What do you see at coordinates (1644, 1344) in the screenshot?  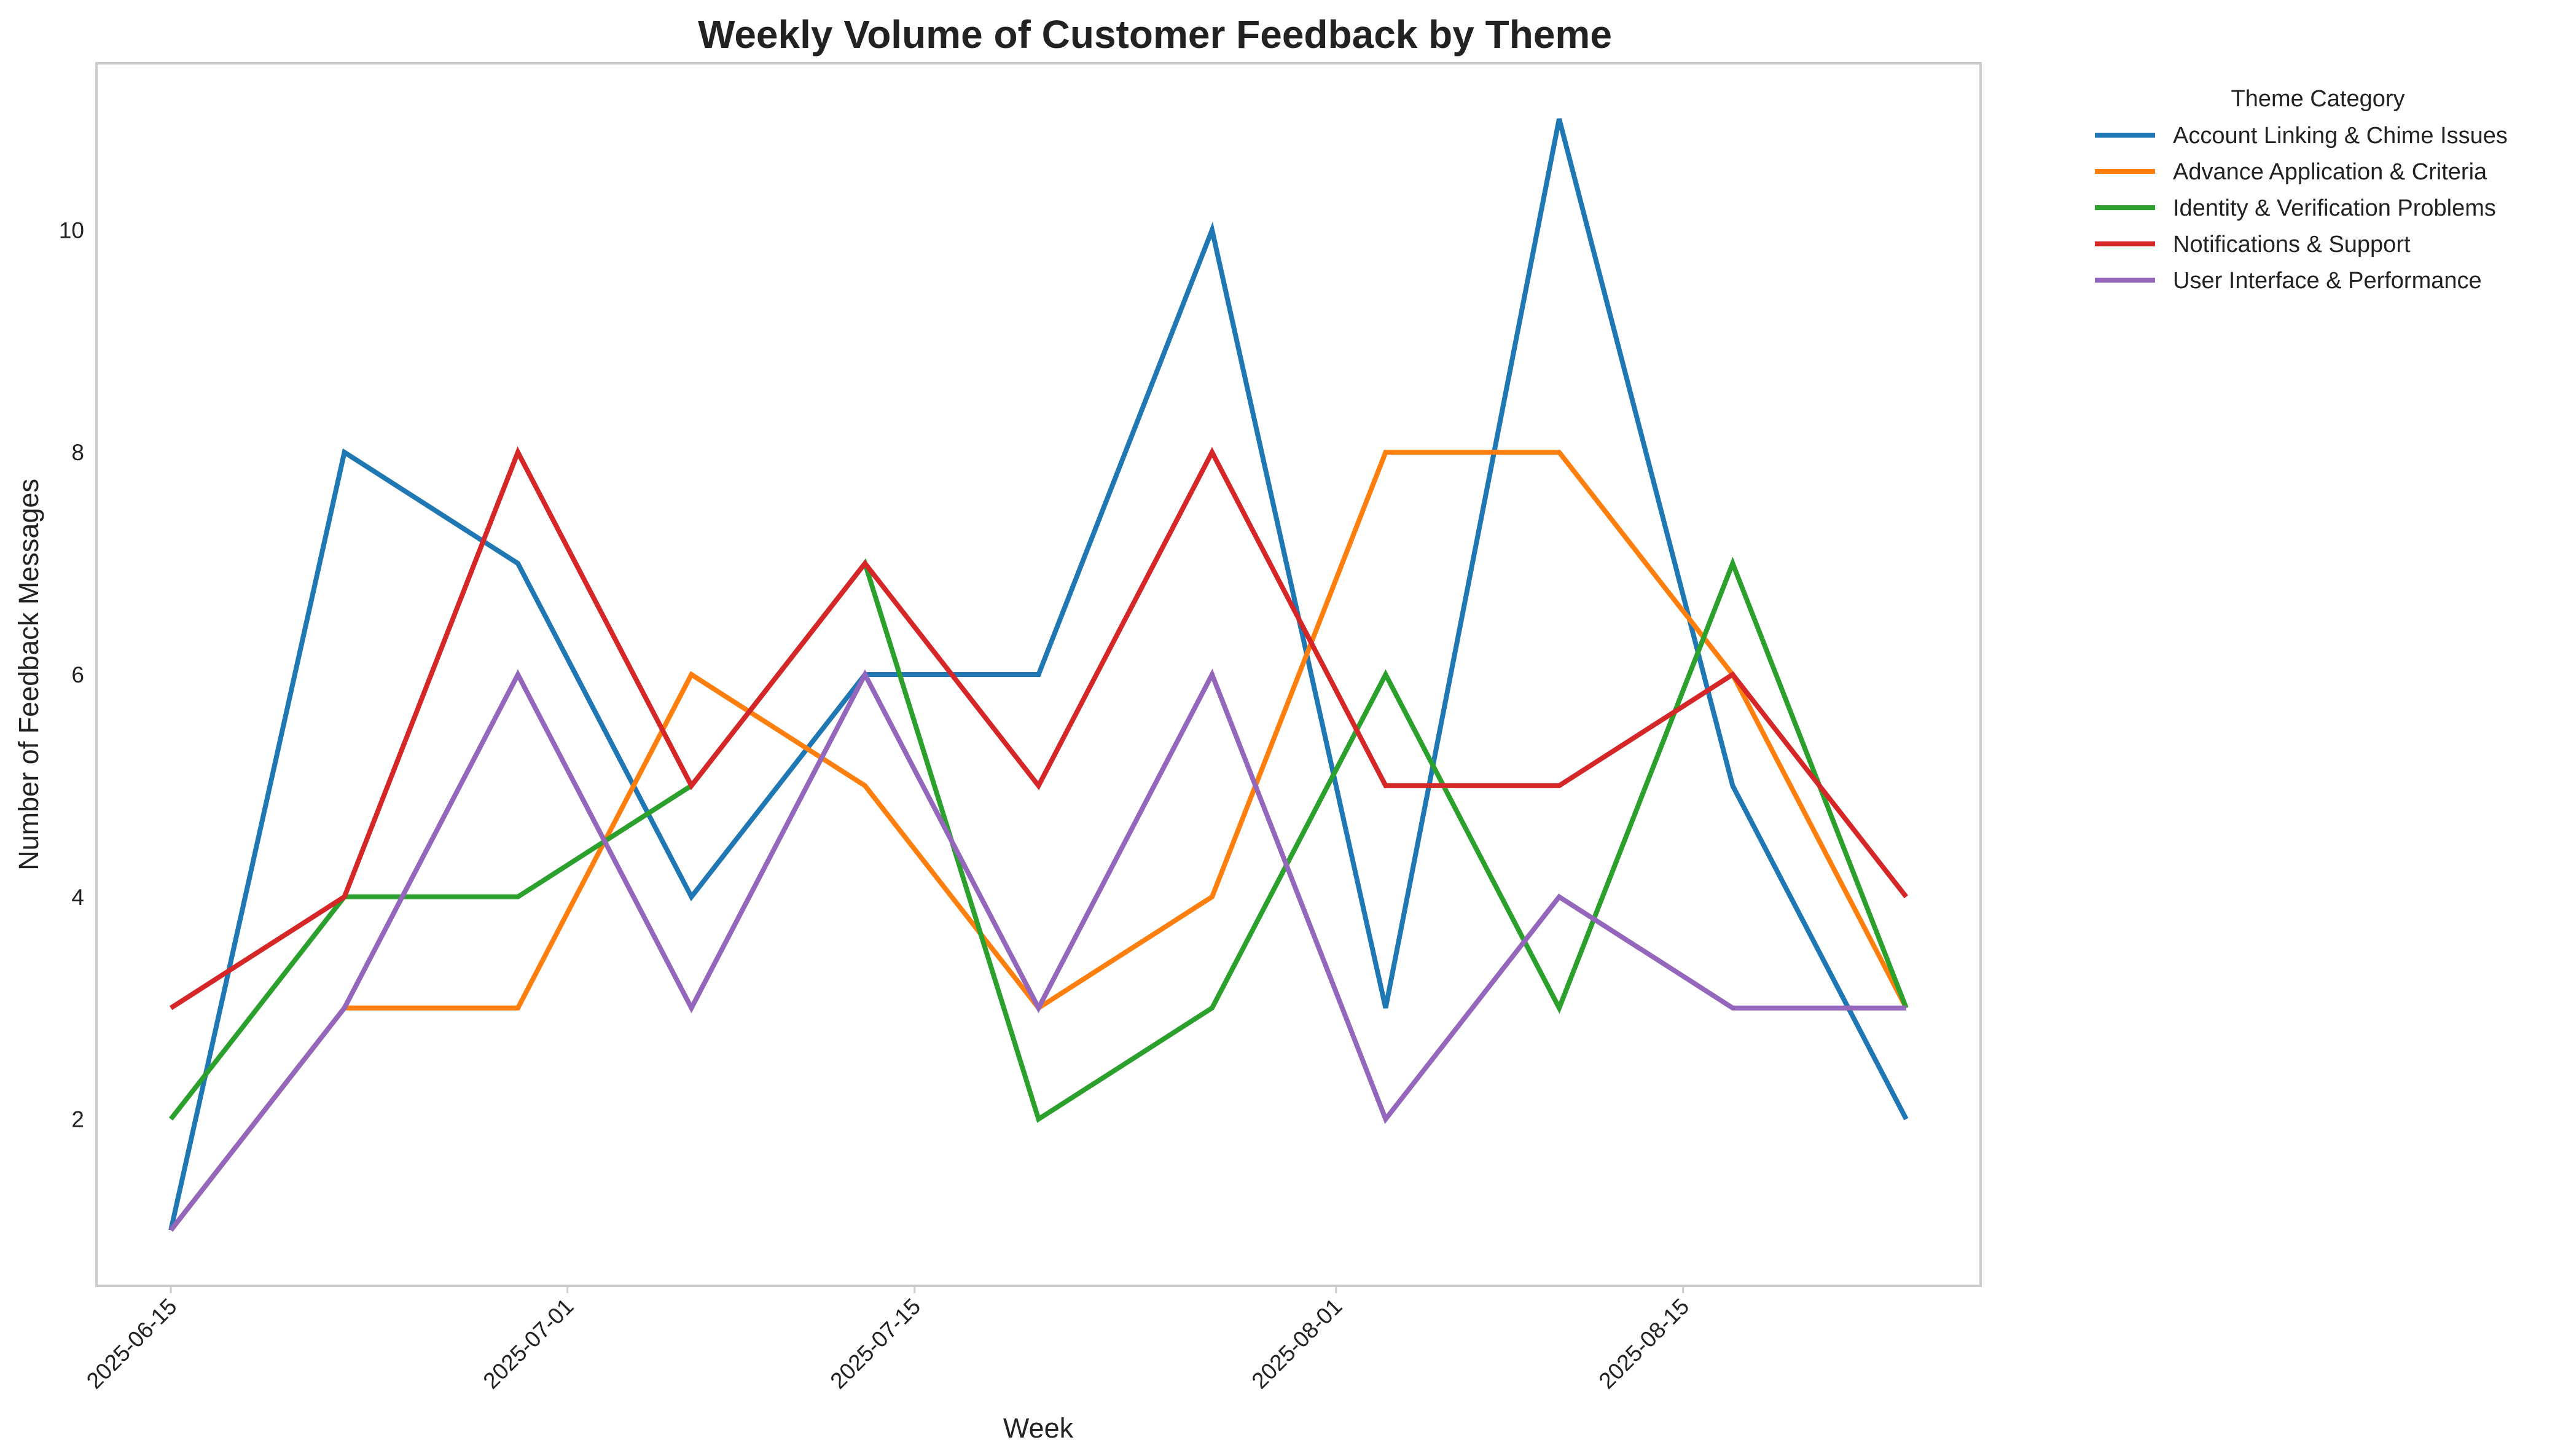 I see `x-tick-label: 2025-08-15` at bounding box center [1644, 1344].